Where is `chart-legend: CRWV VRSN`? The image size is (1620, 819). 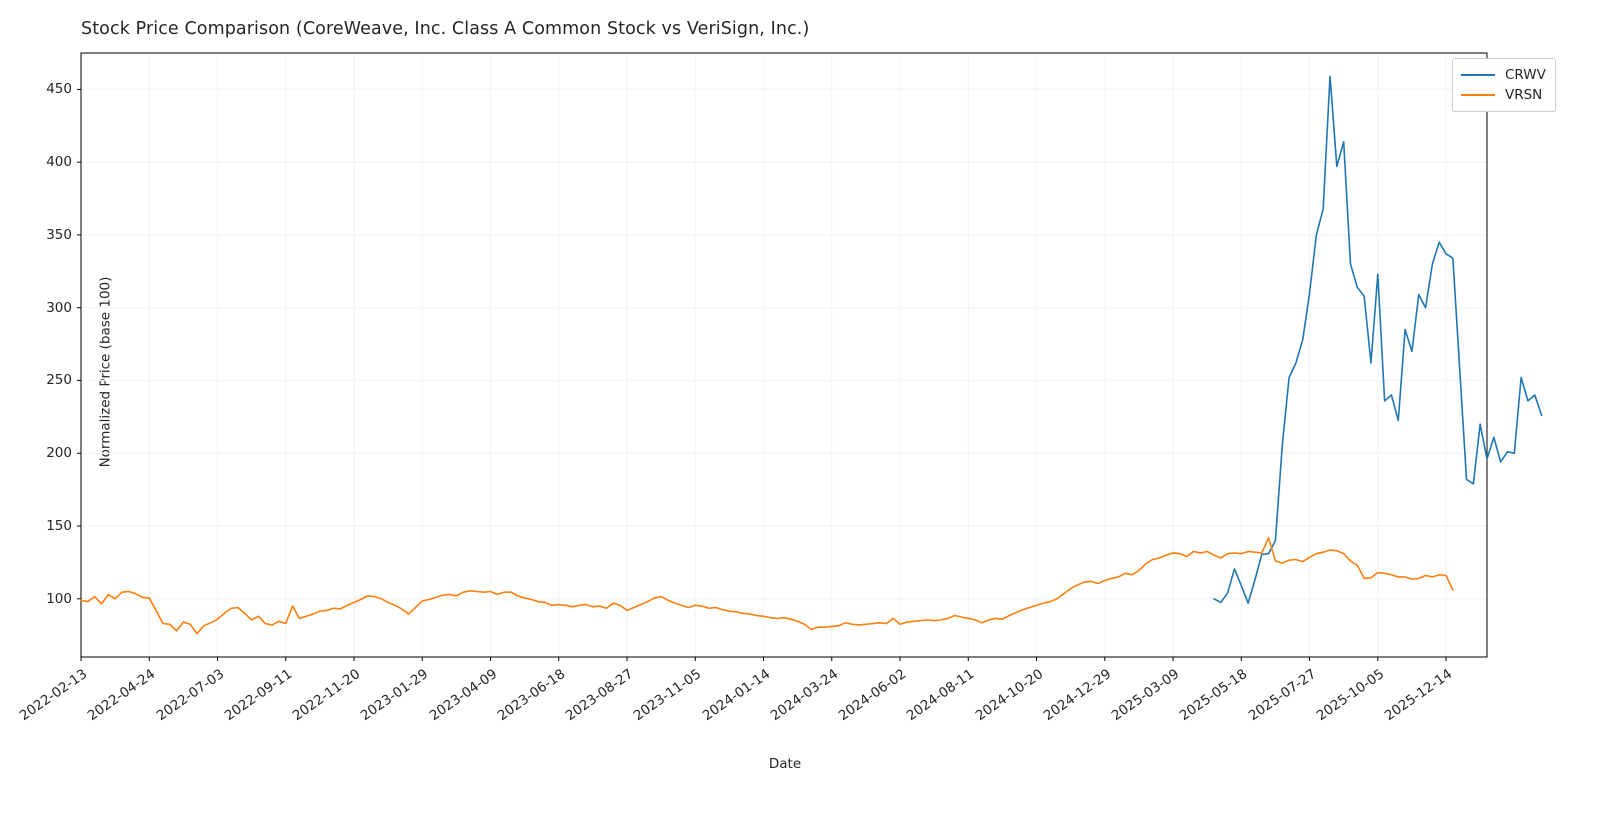 chart-legend: CRWV VRSN is located at coordinates (1504, 85).